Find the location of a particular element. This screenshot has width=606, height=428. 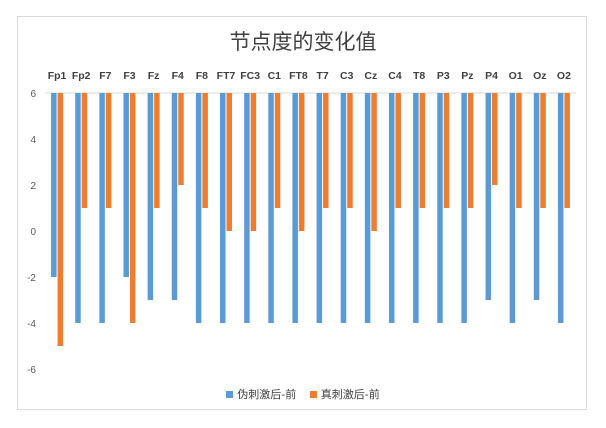

legend-label-sham: 伪刺激后-前 is located at coordinates (267, 394).